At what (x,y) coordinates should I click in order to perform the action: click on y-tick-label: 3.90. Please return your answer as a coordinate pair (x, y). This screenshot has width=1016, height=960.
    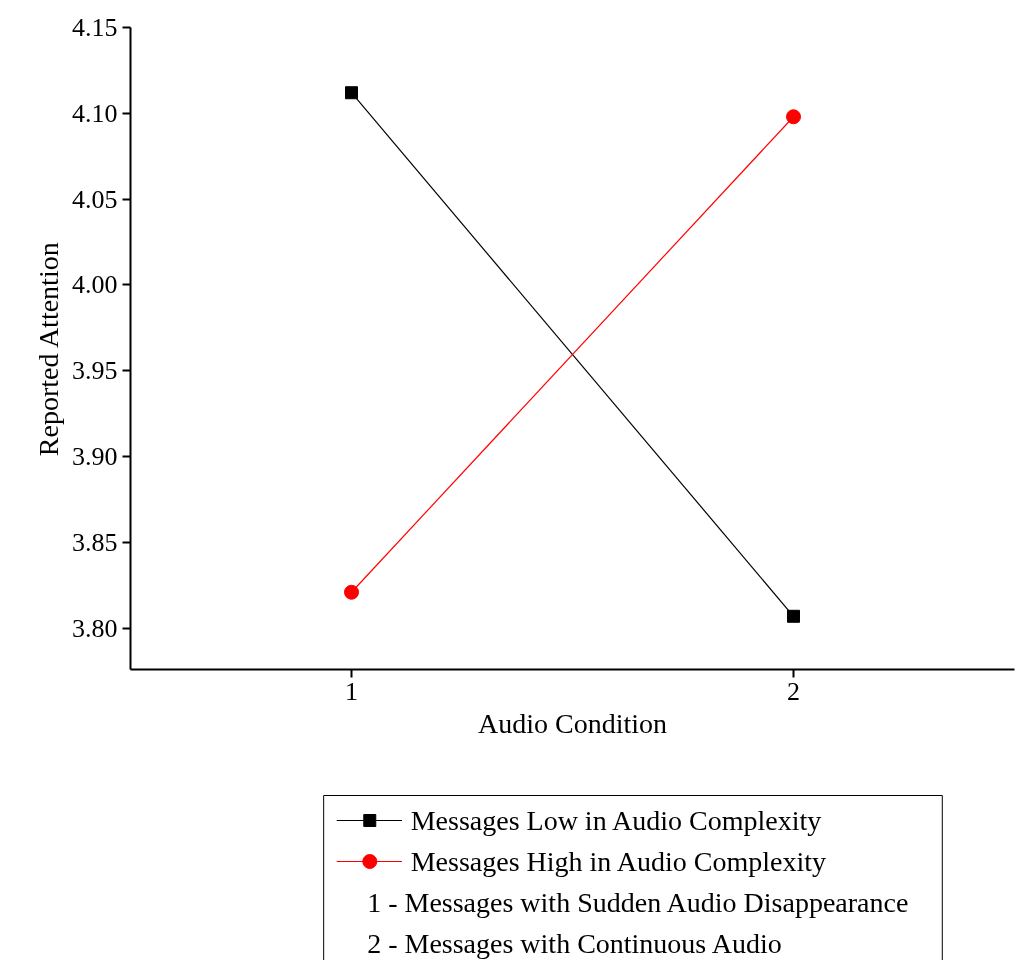
    Looking at the image, I should click on (95, 457).